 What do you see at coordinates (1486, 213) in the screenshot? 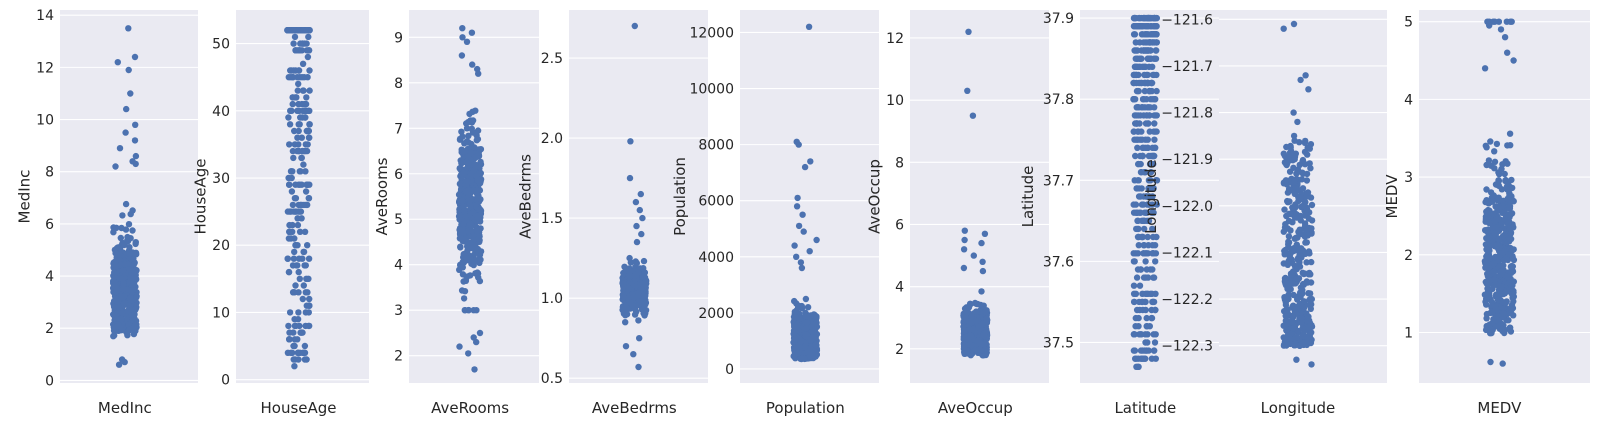
I see `strip-panel-medv: 1 2 3 4 5 MEDV MEDV` at bounding box center [1486, 213].